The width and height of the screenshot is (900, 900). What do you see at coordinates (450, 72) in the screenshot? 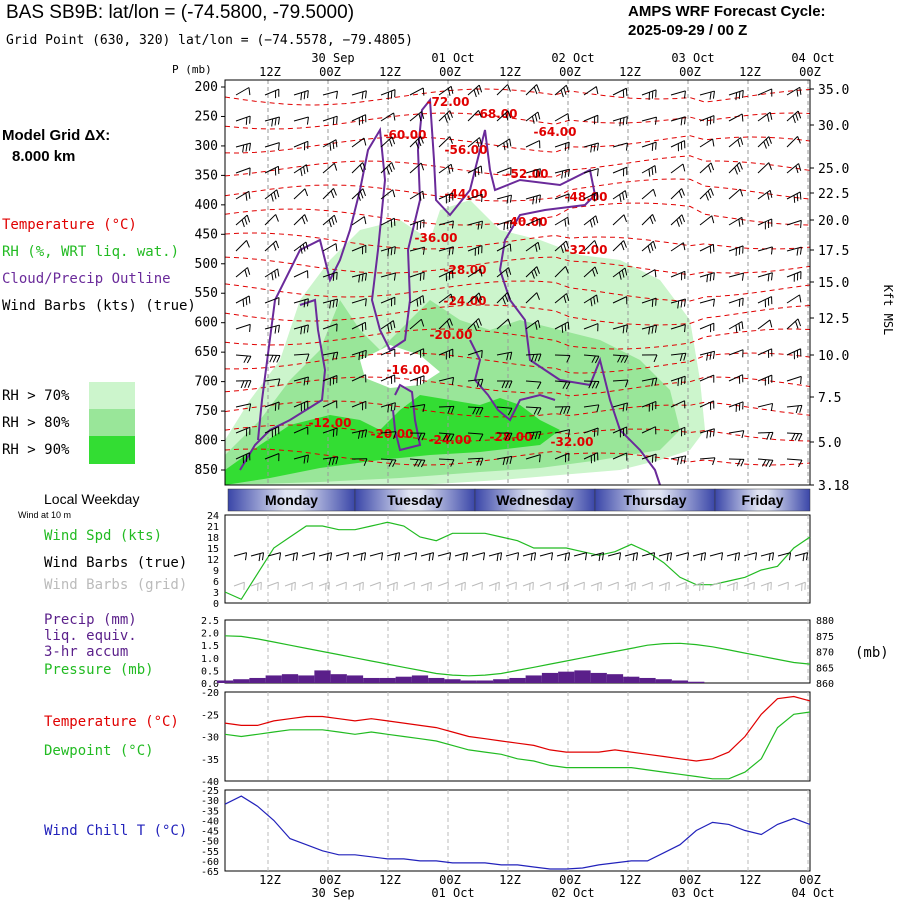
I see `top-hour-label: 00Z` at bounding box center [450, 72].